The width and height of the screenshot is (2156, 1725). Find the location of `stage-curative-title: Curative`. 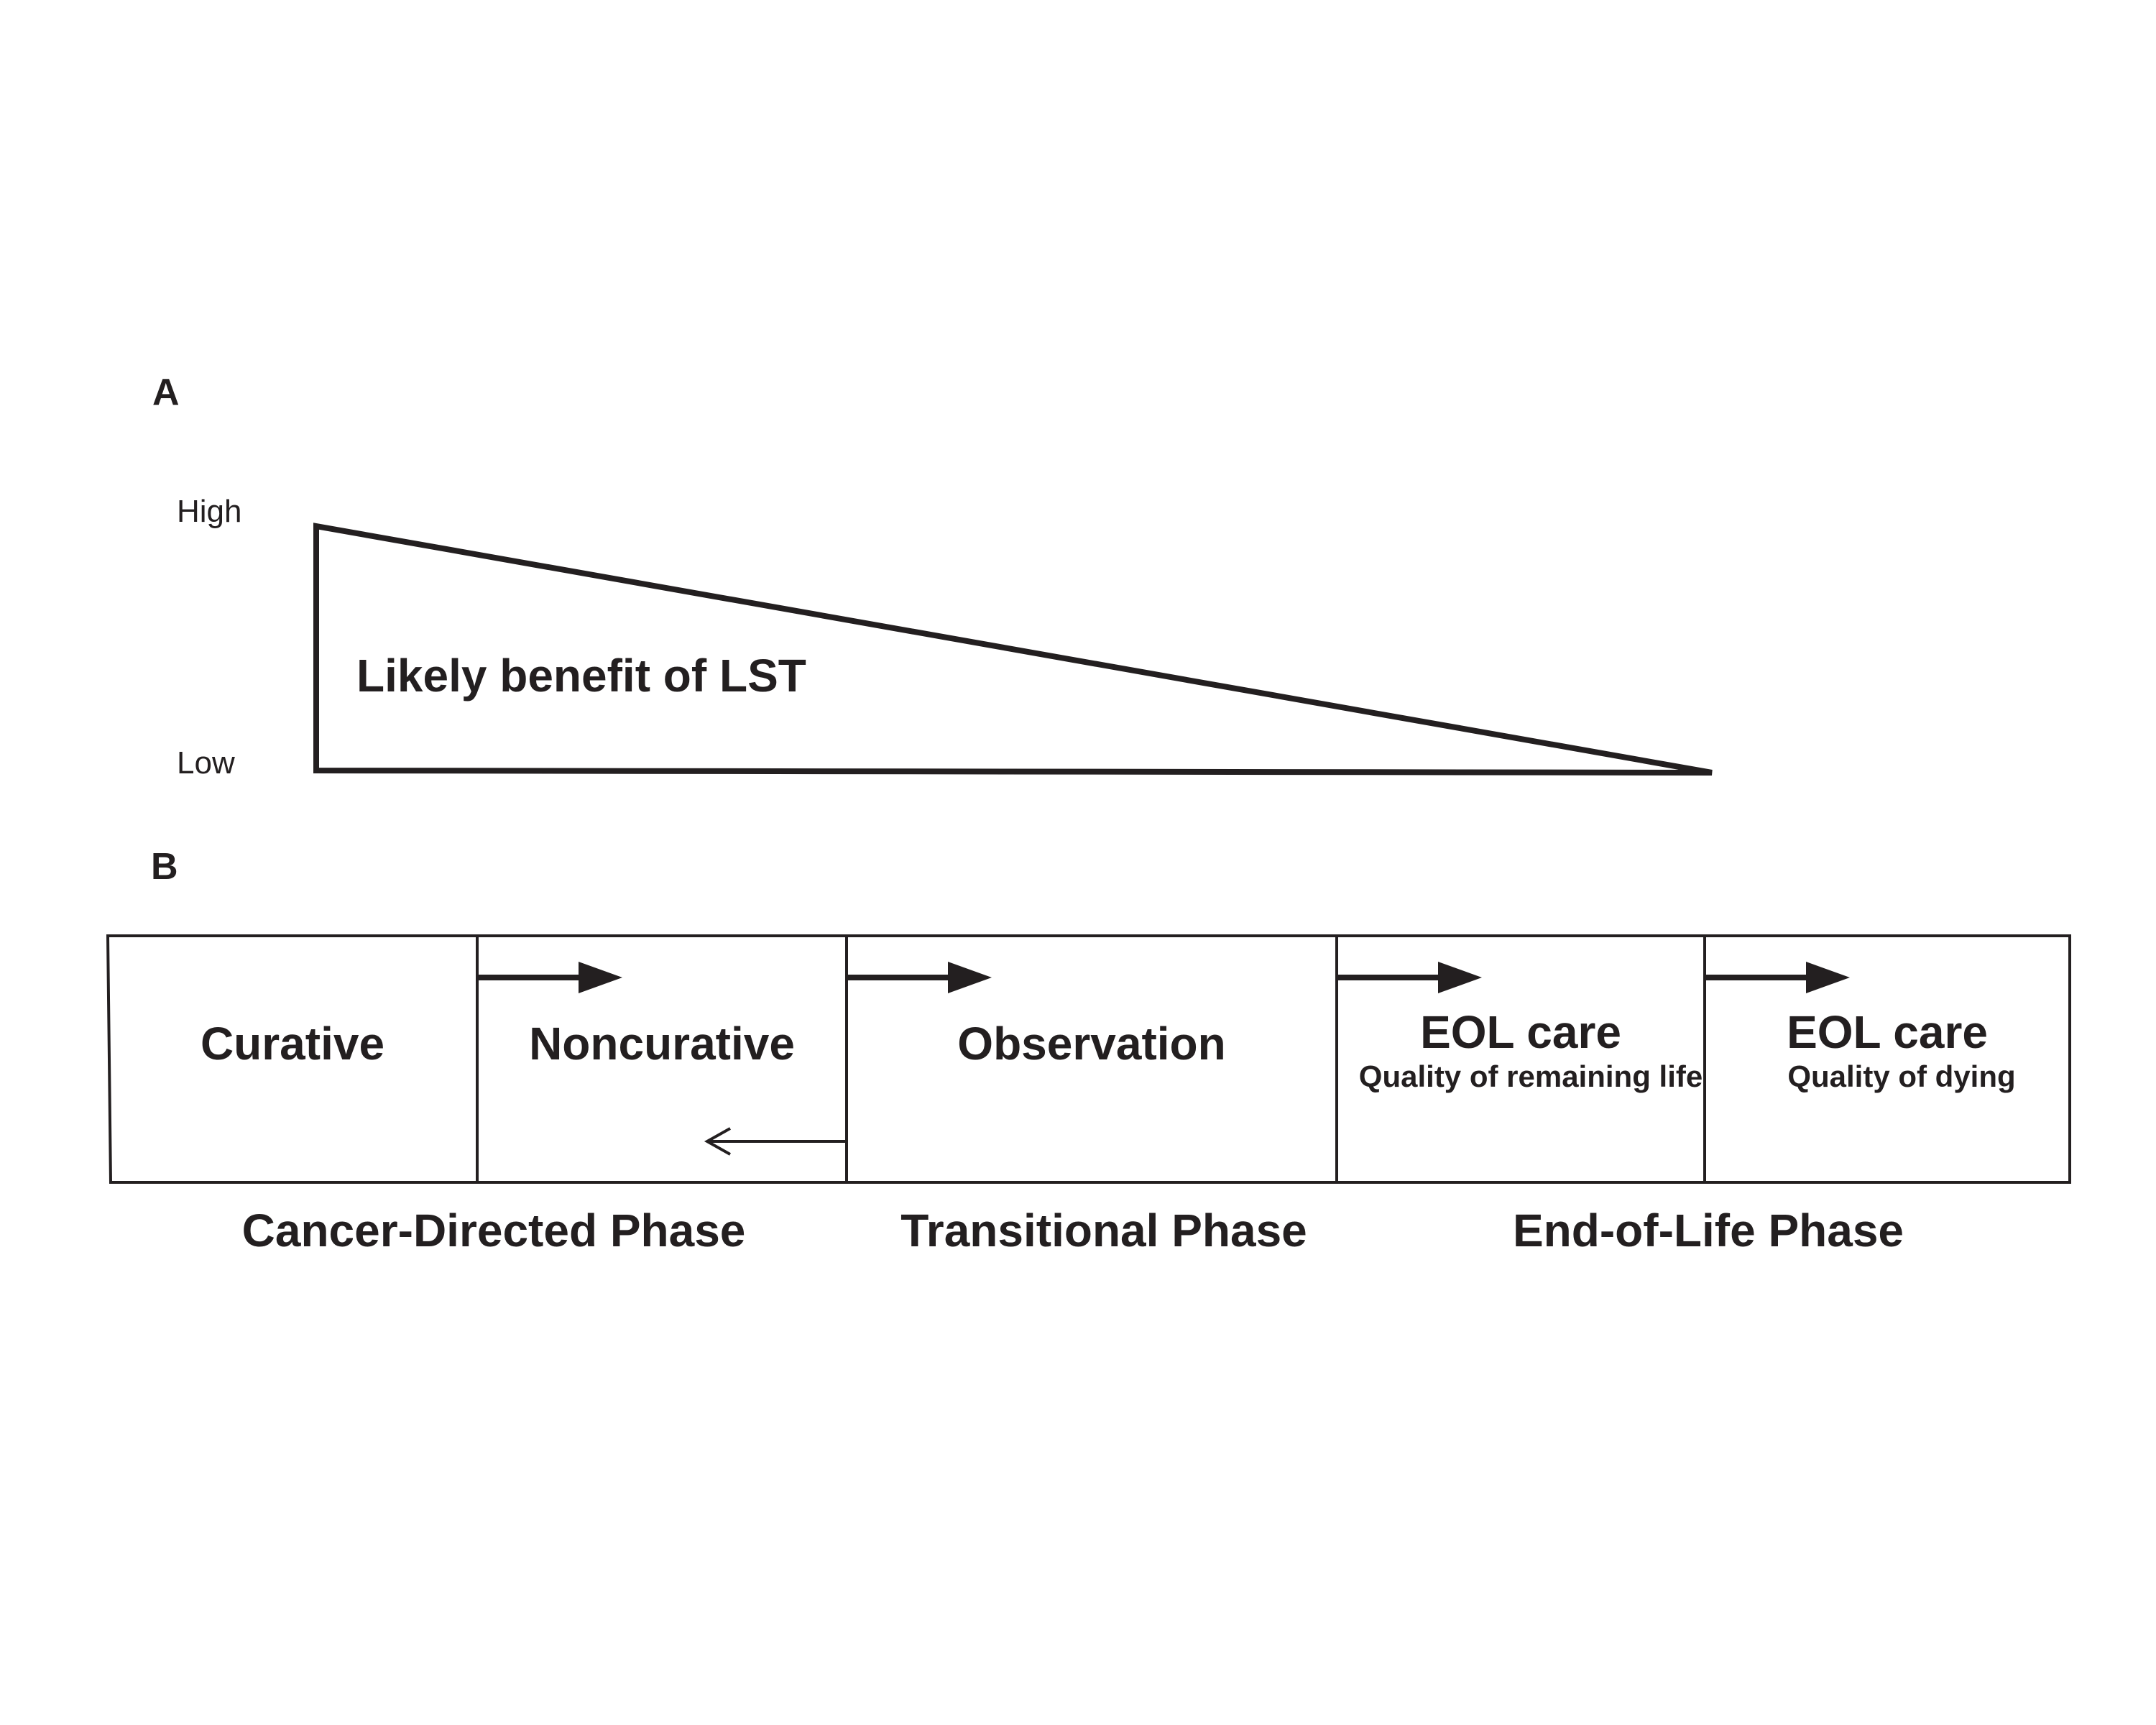

stage-curative-title: Curative is located at coordinates (292, 1044).